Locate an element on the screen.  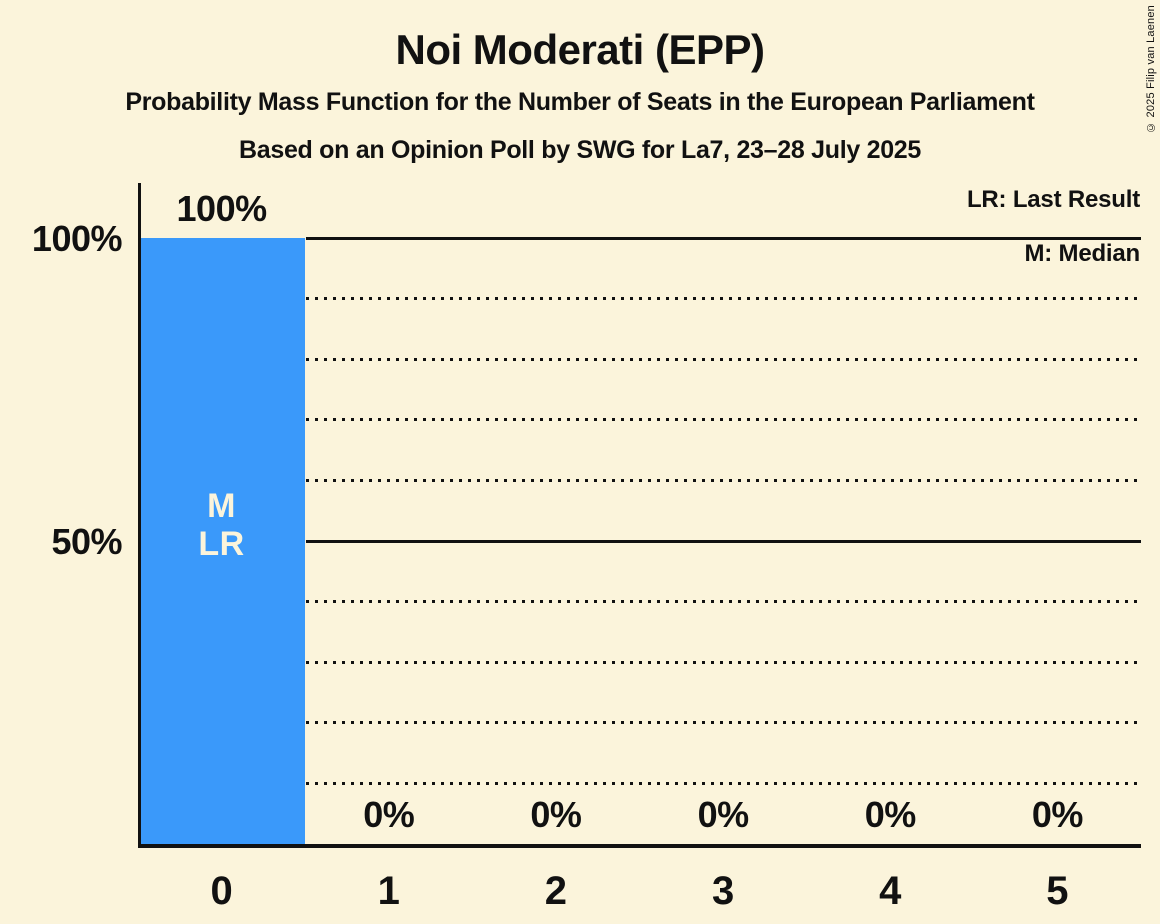
legend-median: M: Median is located at coordinates (1082, 253).